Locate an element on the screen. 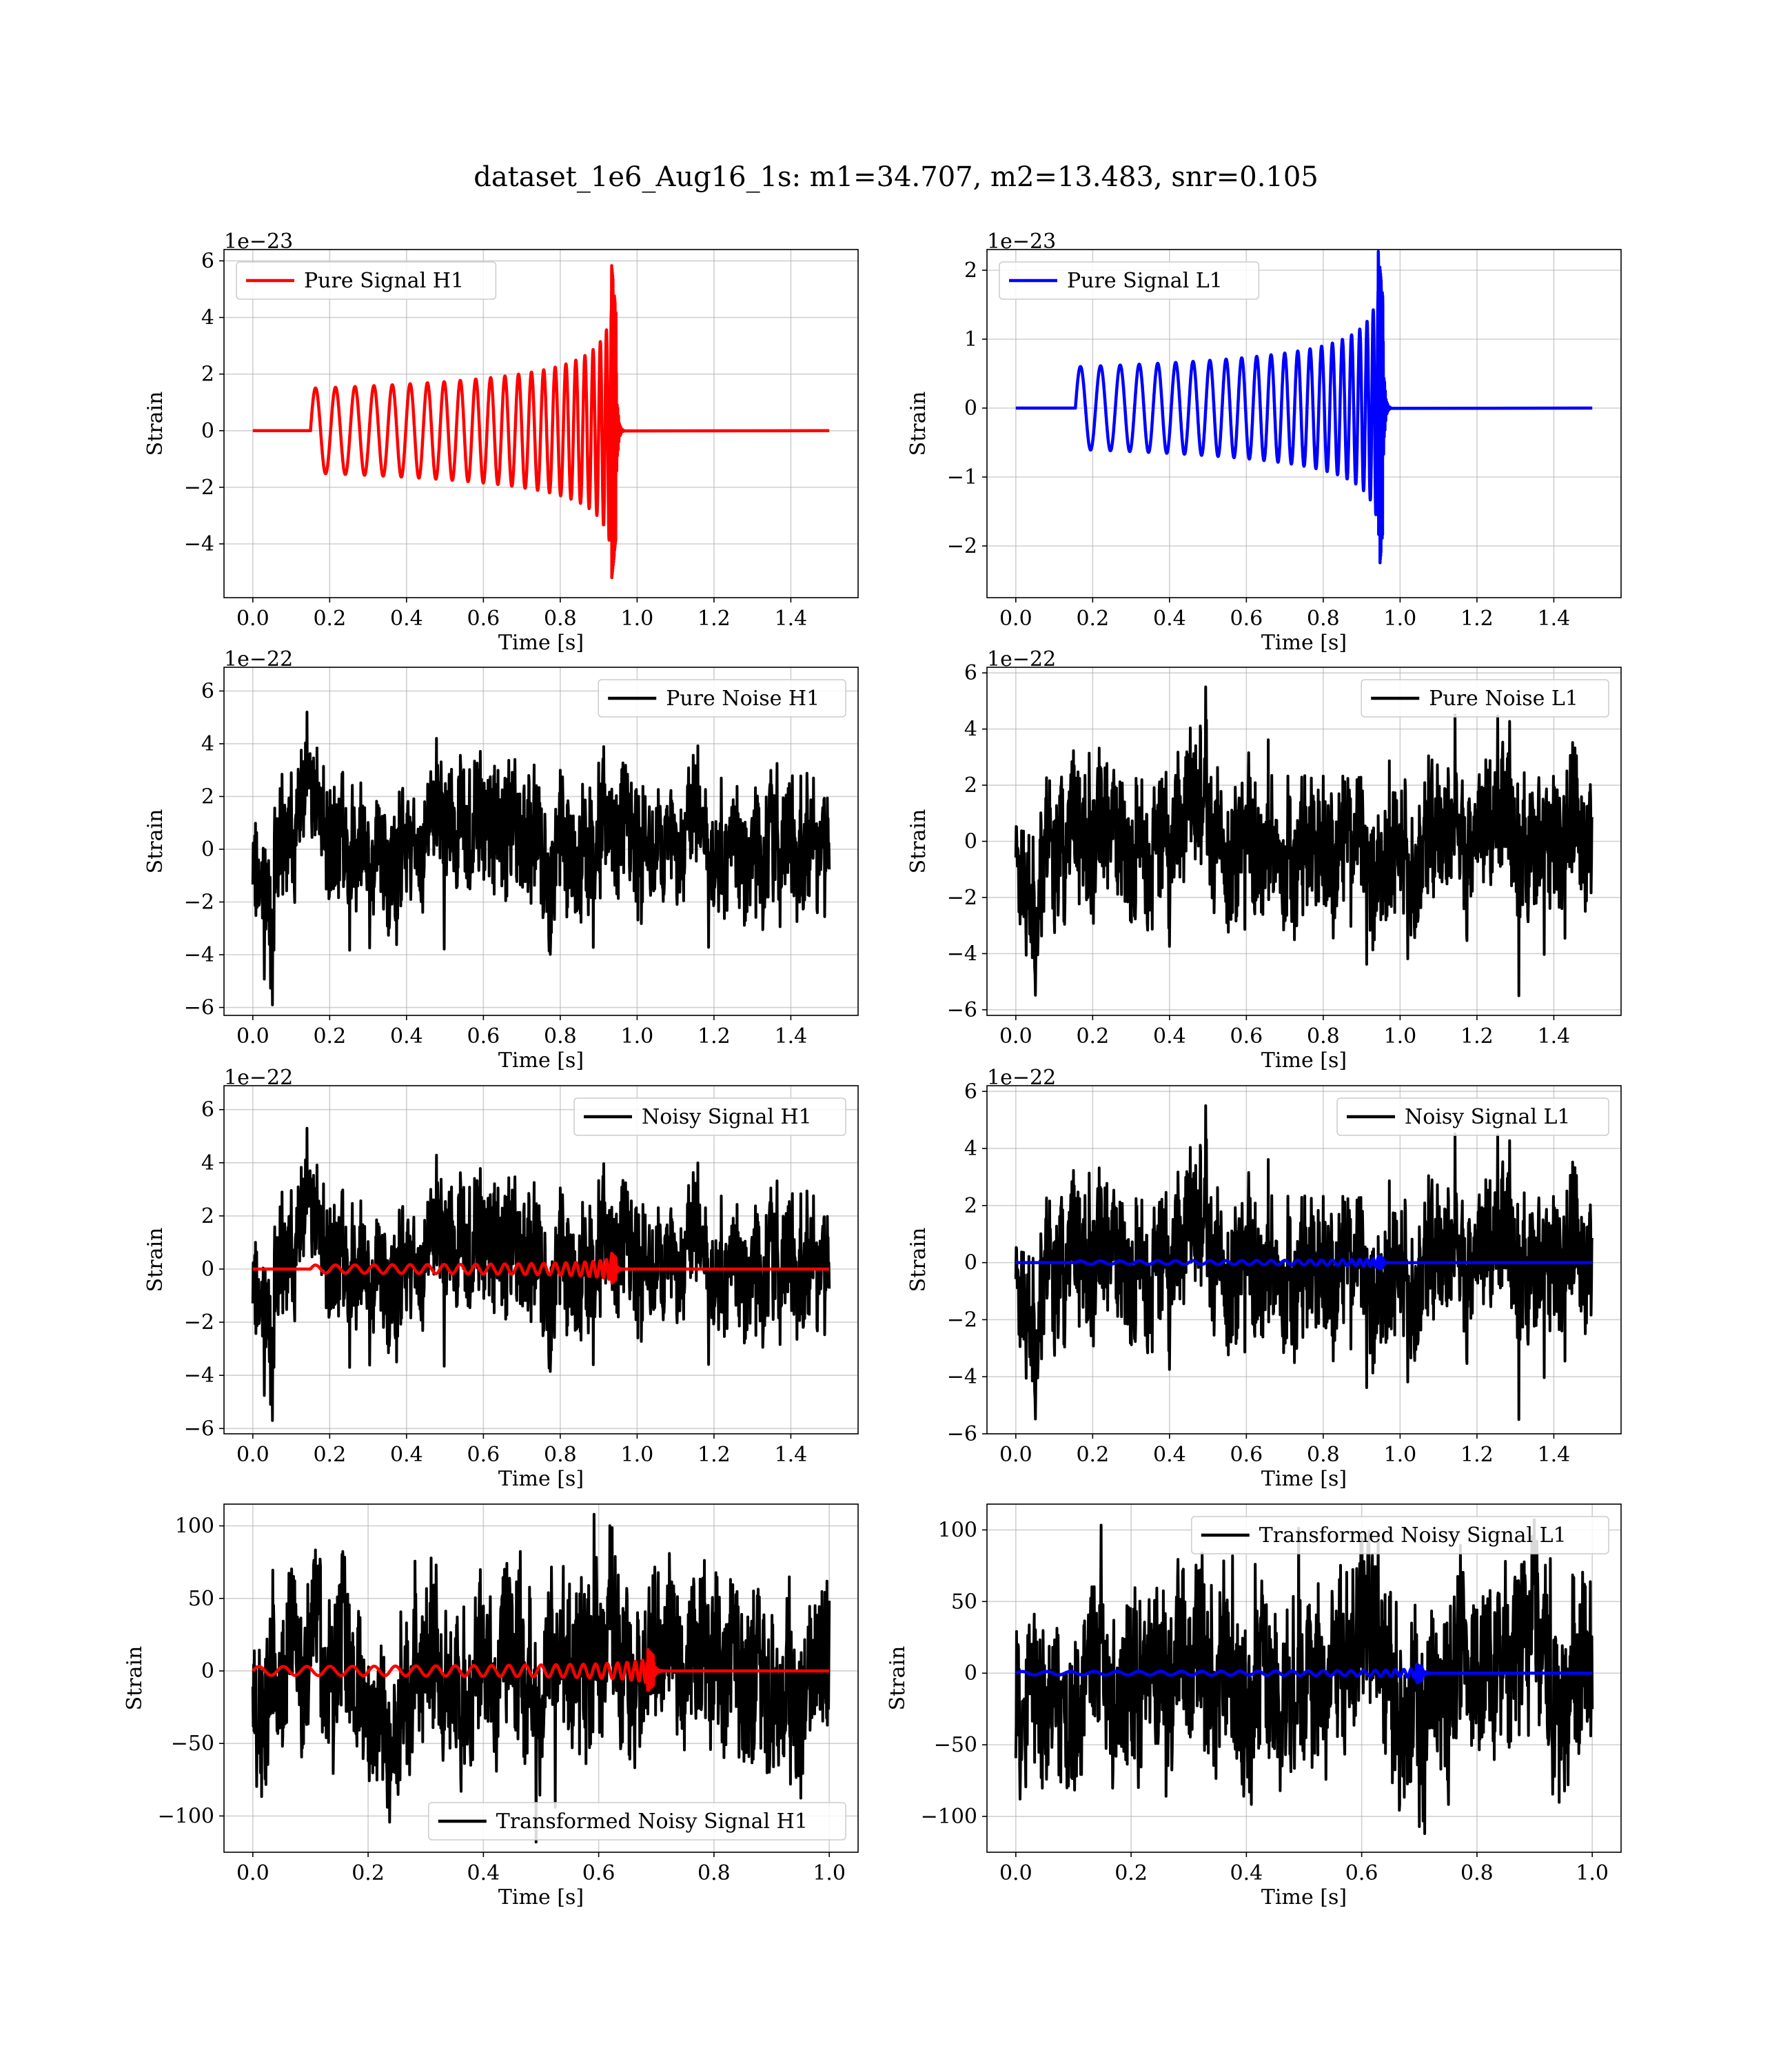 The height and width of the screenshot is (2068, 1792). y-tick-label: 100 is located at coordinates (957, 1530).